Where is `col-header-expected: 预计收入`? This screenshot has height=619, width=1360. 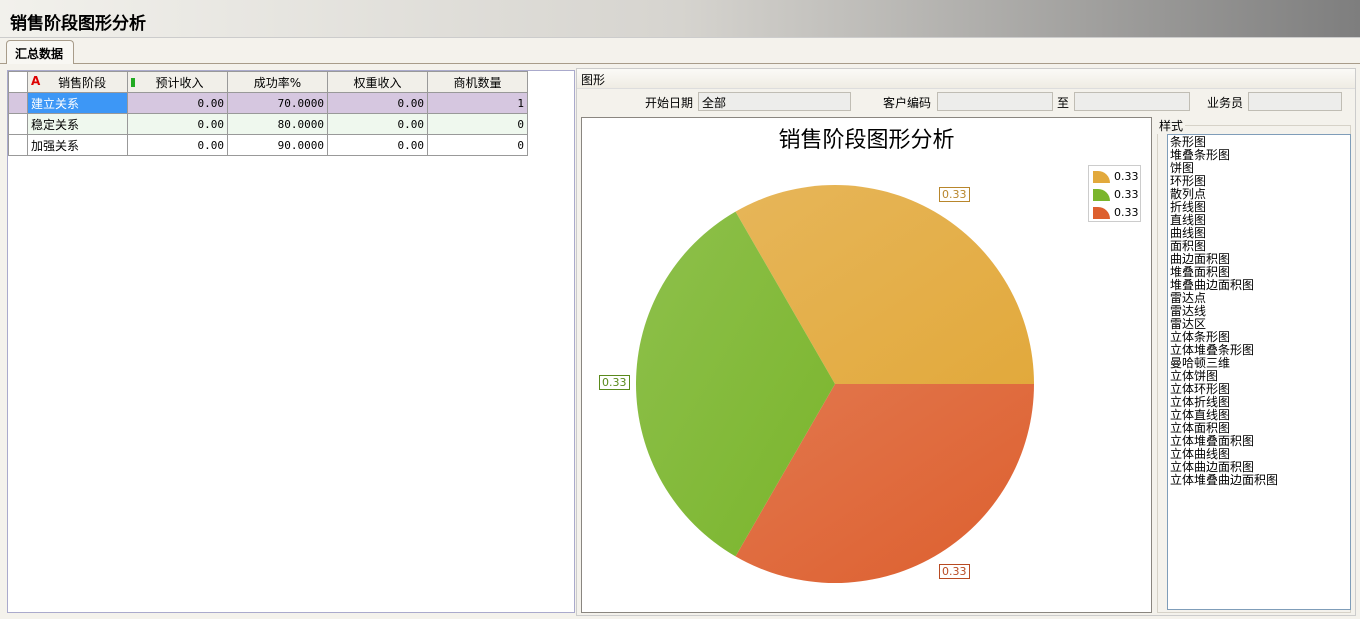
col-header-expected: 预计收入 is located at coordinates (177, 82).